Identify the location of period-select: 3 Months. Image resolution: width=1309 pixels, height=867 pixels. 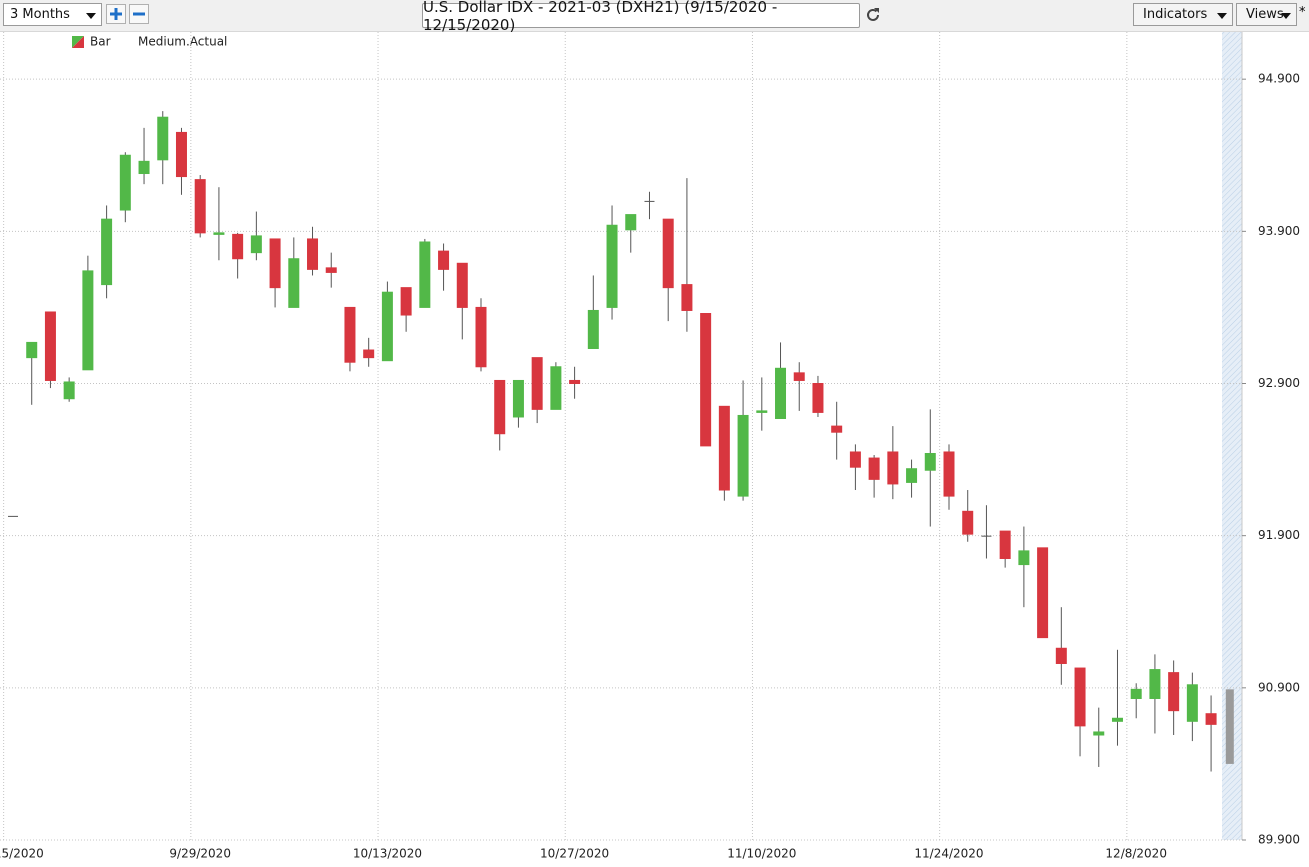
(52, 14).